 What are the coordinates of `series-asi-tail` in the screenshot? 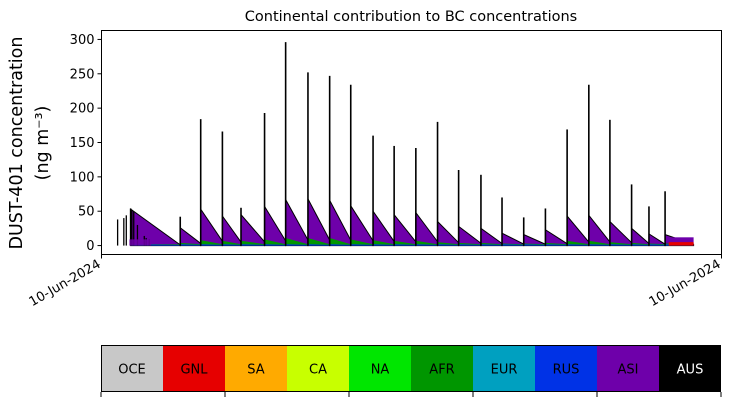 It's located at (681, 241).